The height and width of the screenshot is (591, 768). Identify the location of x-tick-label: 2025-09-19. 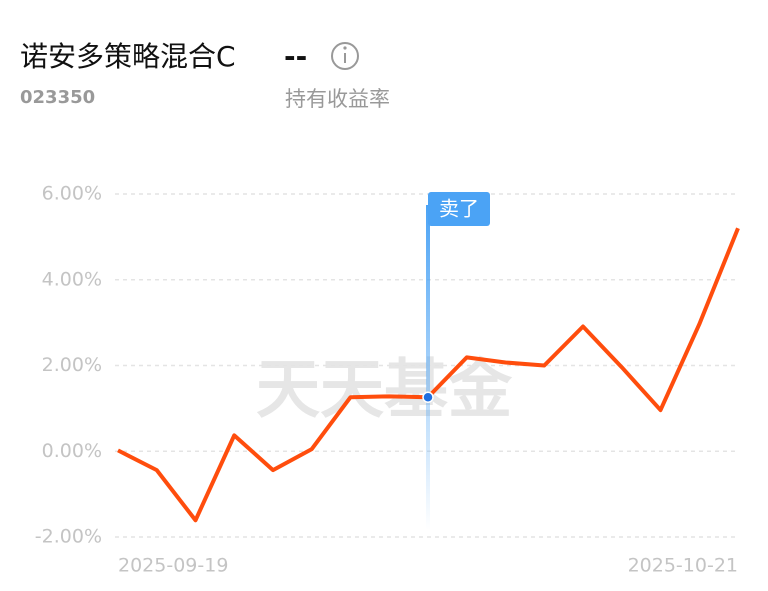
(173, 566).